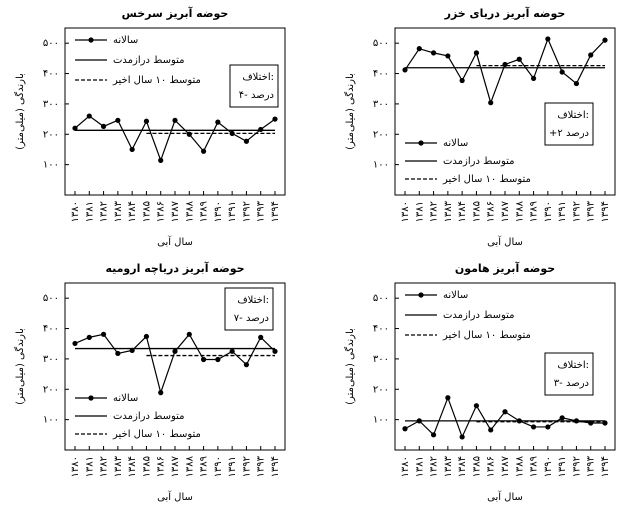 The width and height of the screenshot is (637, 512). Describe the element at coordinates (505, 13) in the screenshot. I see `chart-title: حوضه آبریز دریای خزر` at that location.